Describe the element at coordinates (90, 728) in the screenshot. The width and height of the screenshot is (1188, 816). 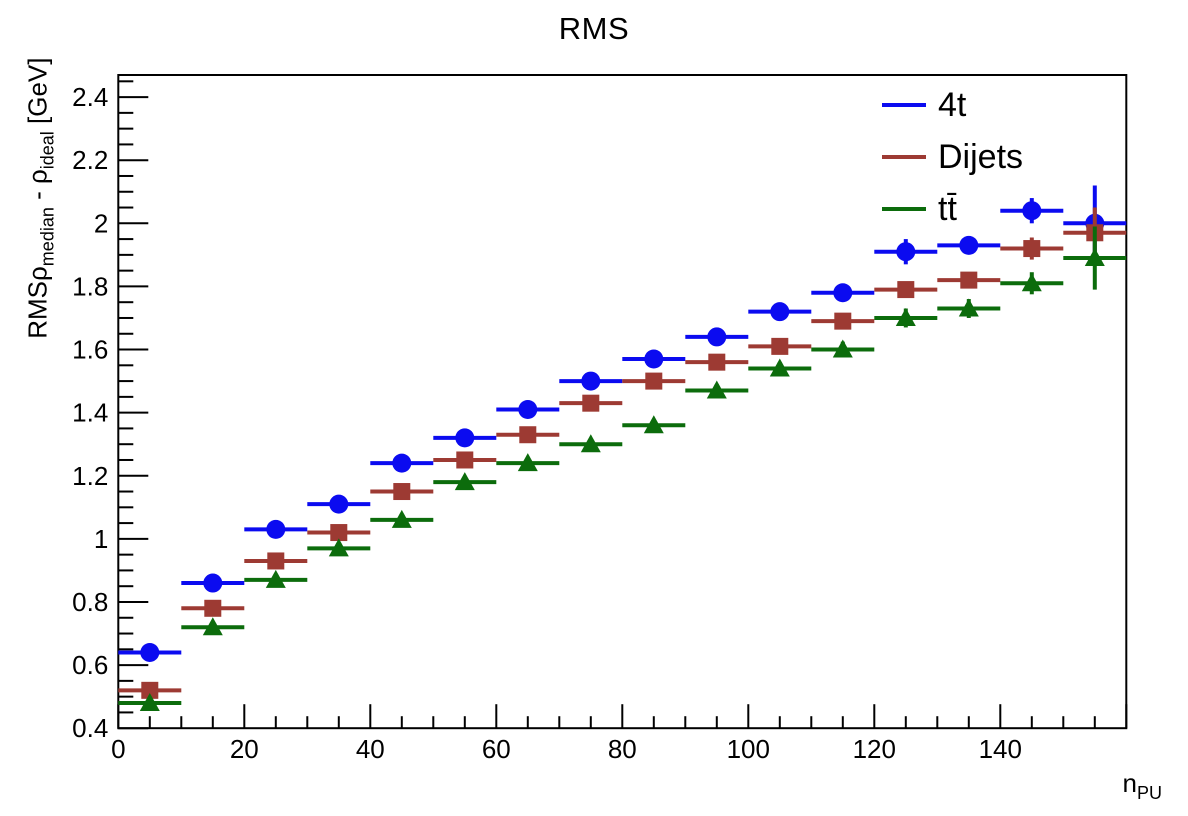
I see `y-tick-label: 0.4` at that location.